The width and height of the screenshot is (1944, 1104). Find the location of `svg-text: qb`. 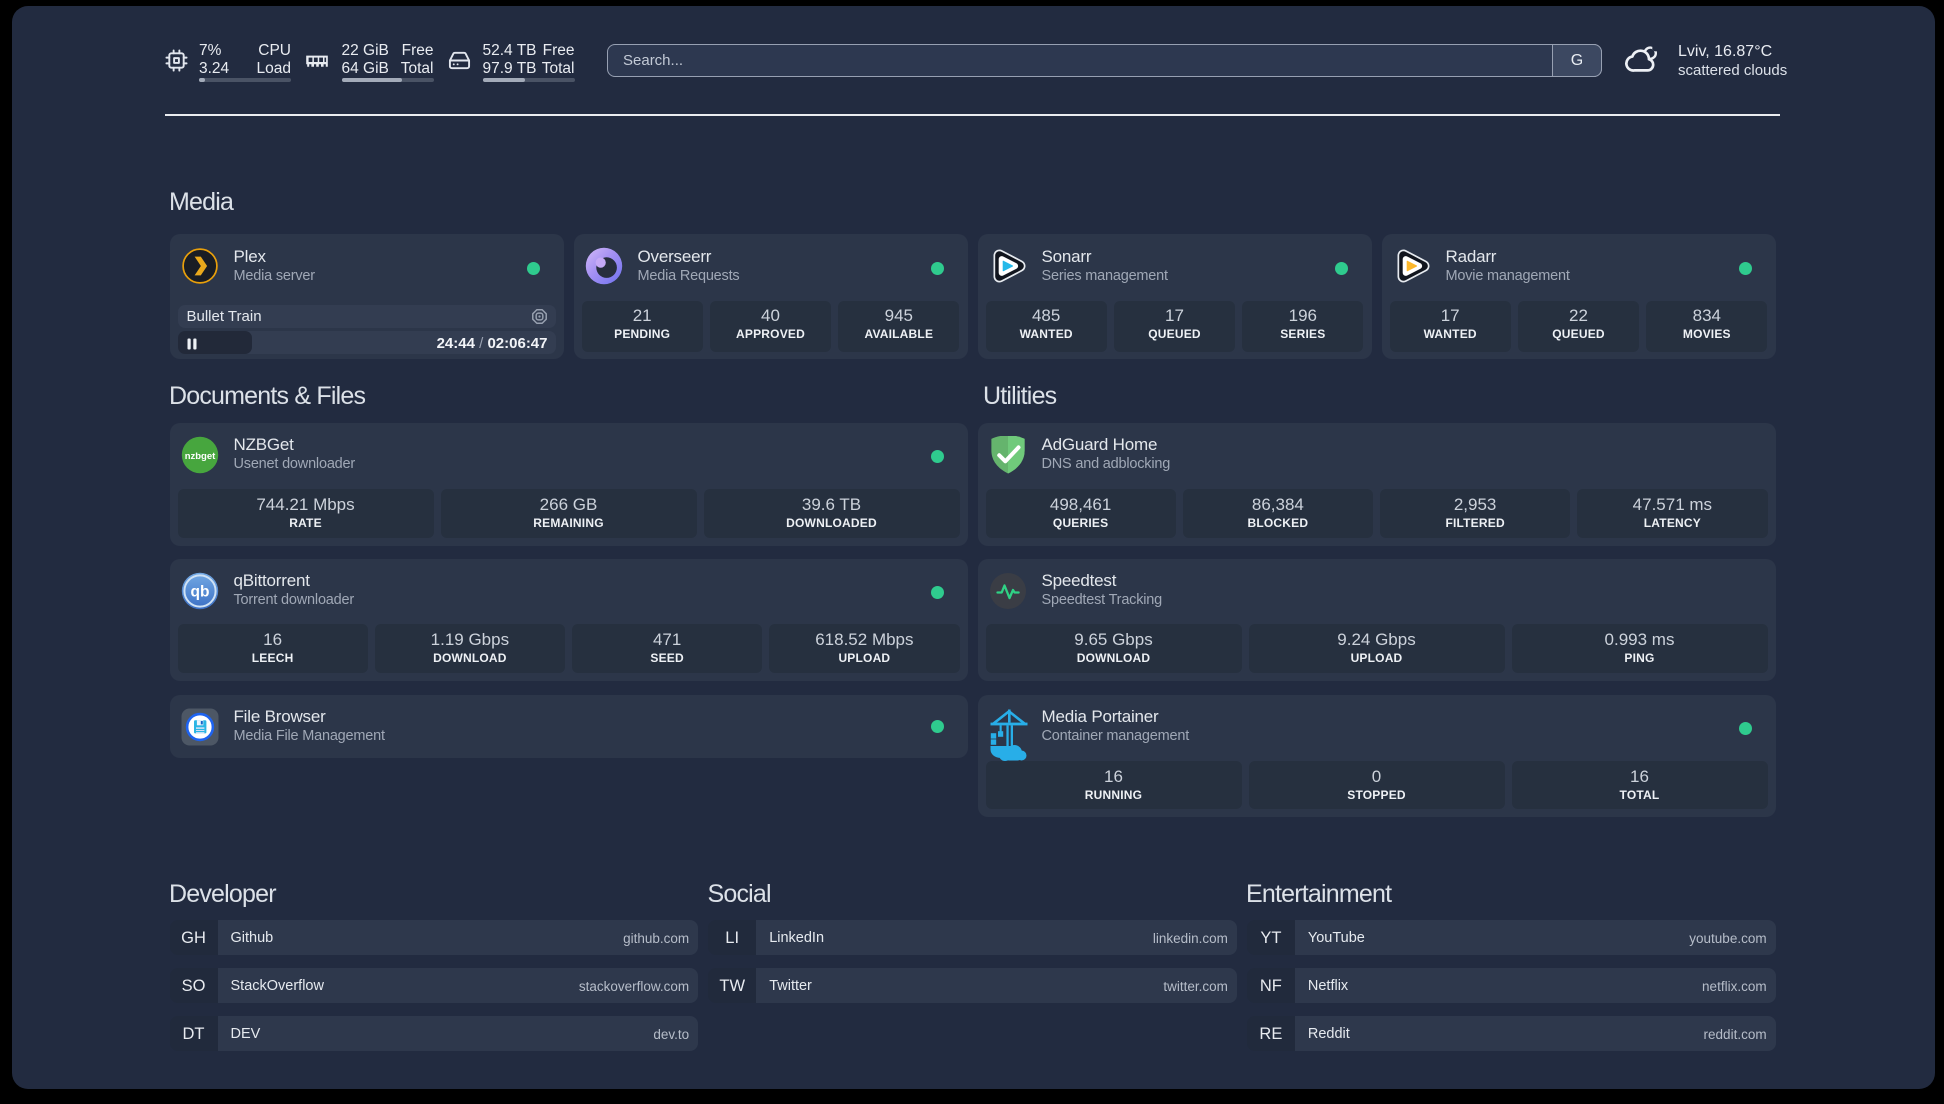

svg-text: qb is located at coordinates (199, 591).